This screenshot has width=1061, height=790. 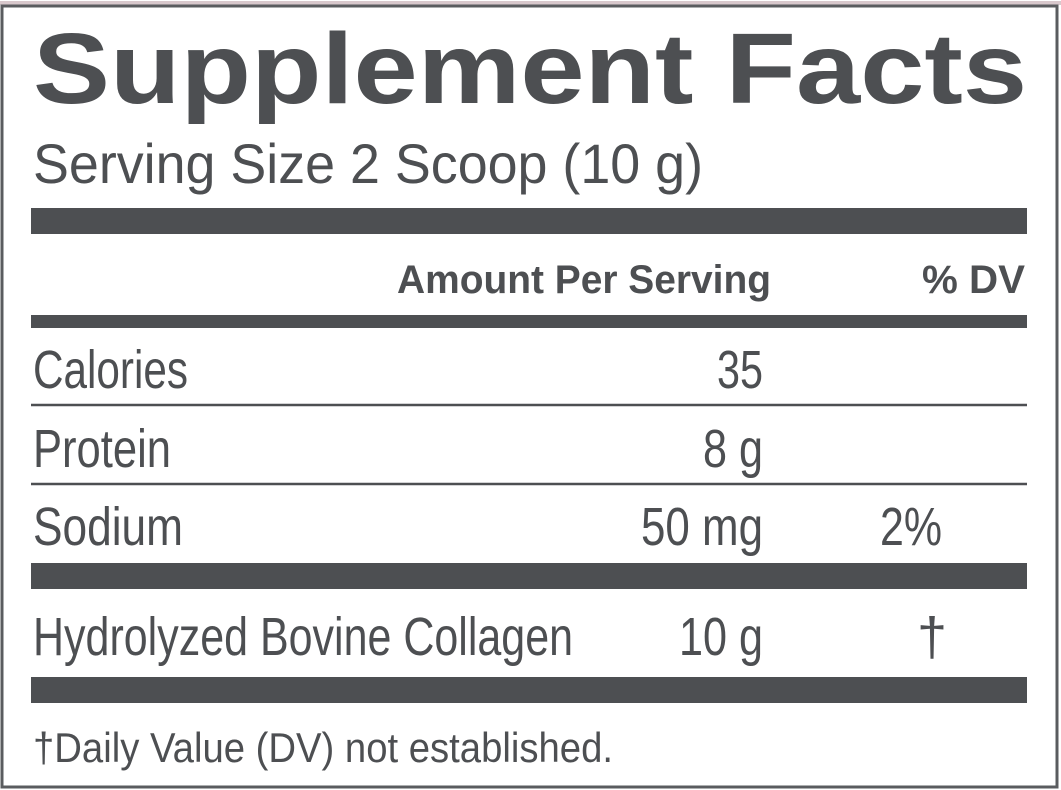 What do you see at coordinates (721, 637) in the screenshot?
I see `amount: 10 g` at bounding box center [721, 637].